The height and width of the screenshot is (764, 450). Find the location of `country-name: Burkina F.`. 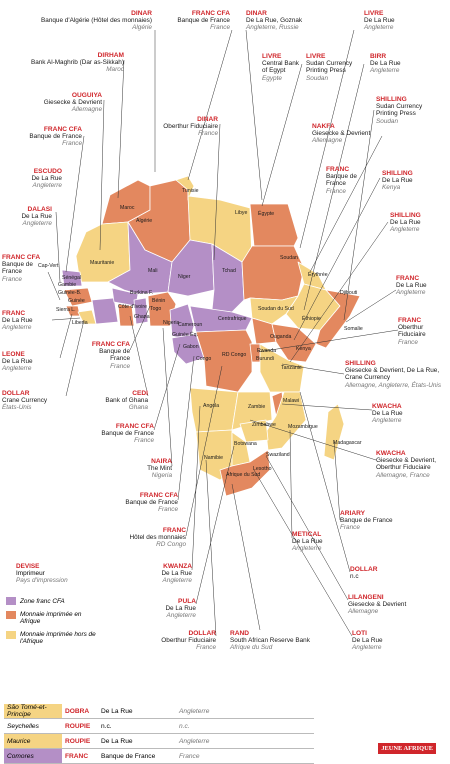

country-name: Burkina F. is located at coordinates (142, 293).